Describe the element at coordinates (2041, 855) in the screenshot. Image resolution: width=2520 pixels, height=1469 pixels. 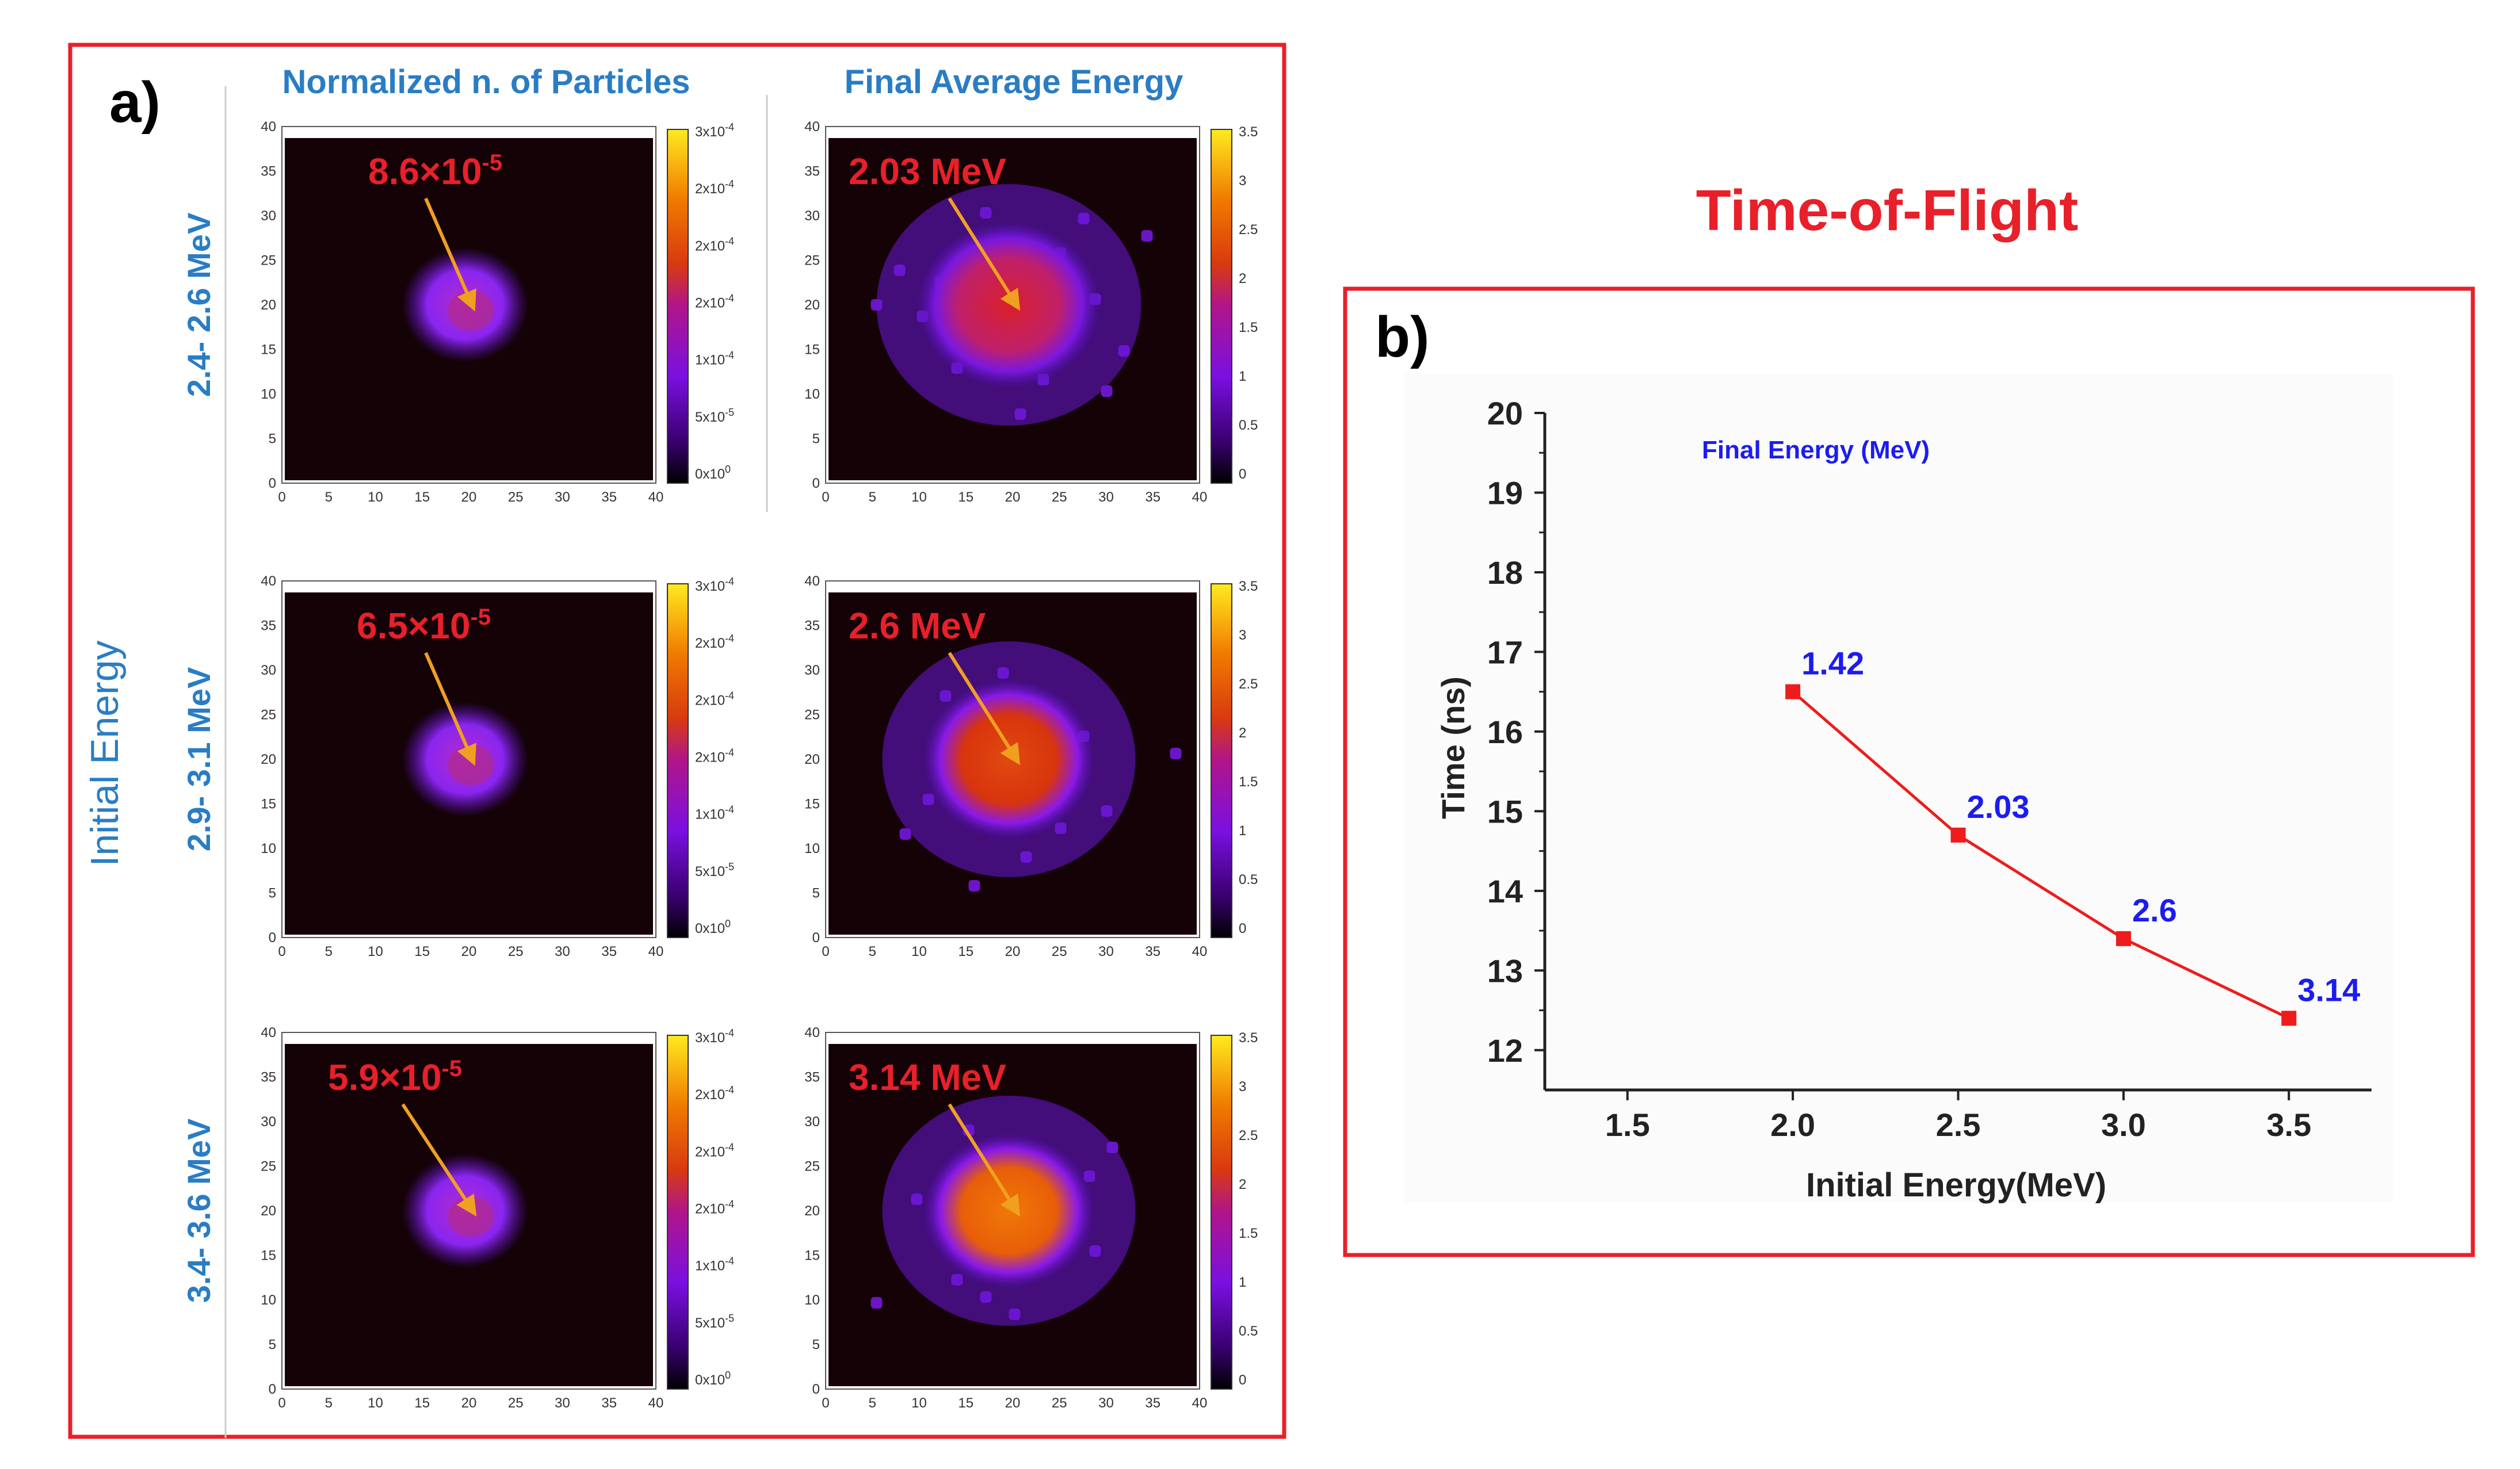
I see `series-line` at that location.